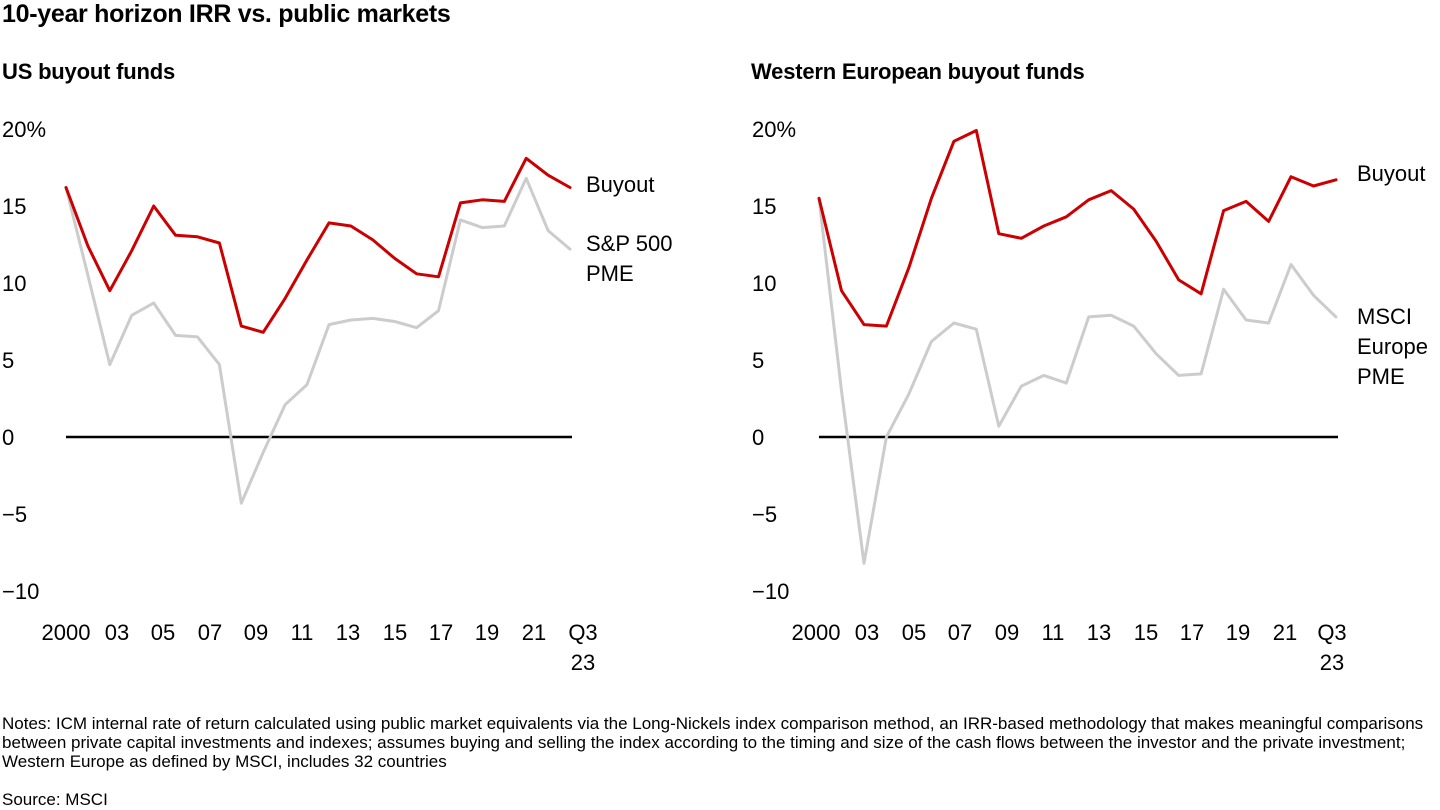  Describe the element at coordinates (918, 71) in the screenshot. I see `panel-title-europe: Western European buyout funds` at that location.